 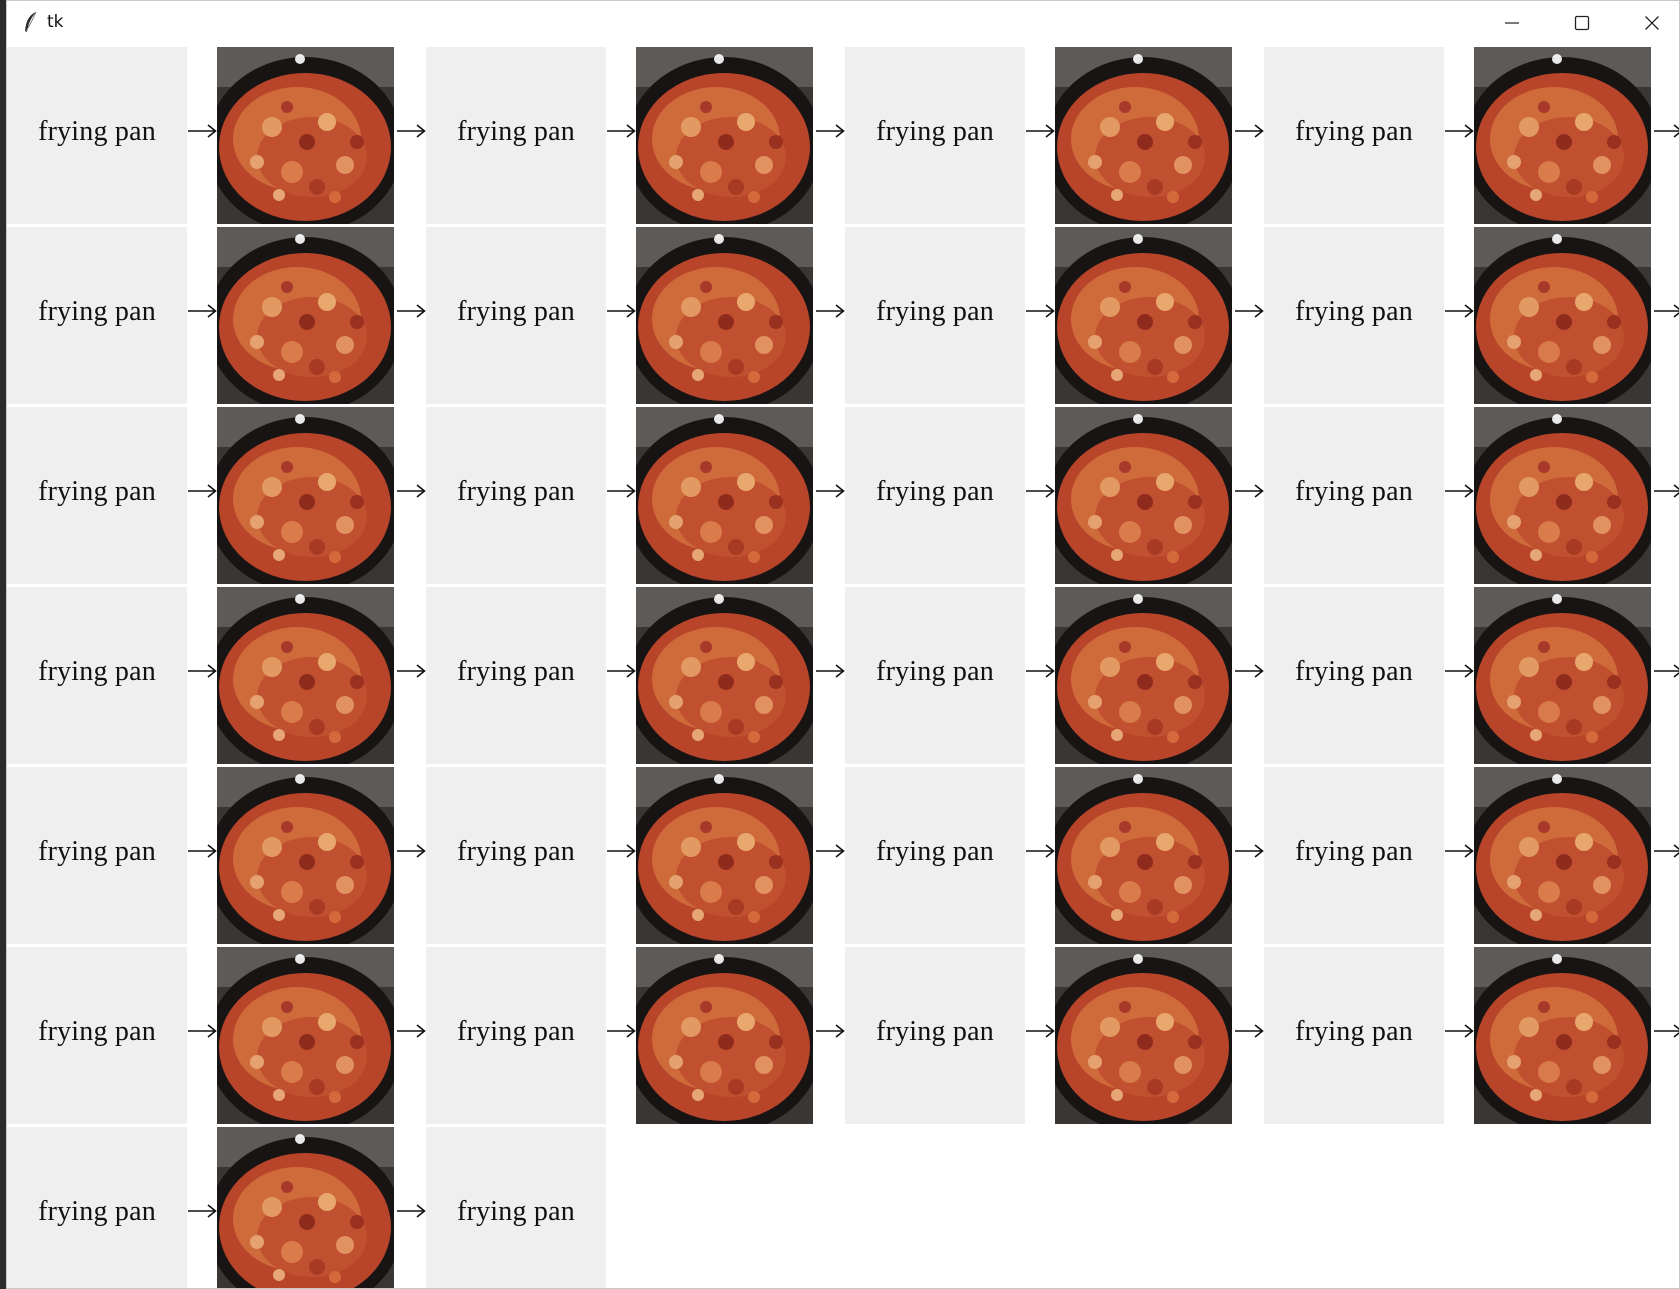 What do you see at coordinates (1582, 23) in the screenshot?
I see `maximize-button` at bounding box center [1582, 23].